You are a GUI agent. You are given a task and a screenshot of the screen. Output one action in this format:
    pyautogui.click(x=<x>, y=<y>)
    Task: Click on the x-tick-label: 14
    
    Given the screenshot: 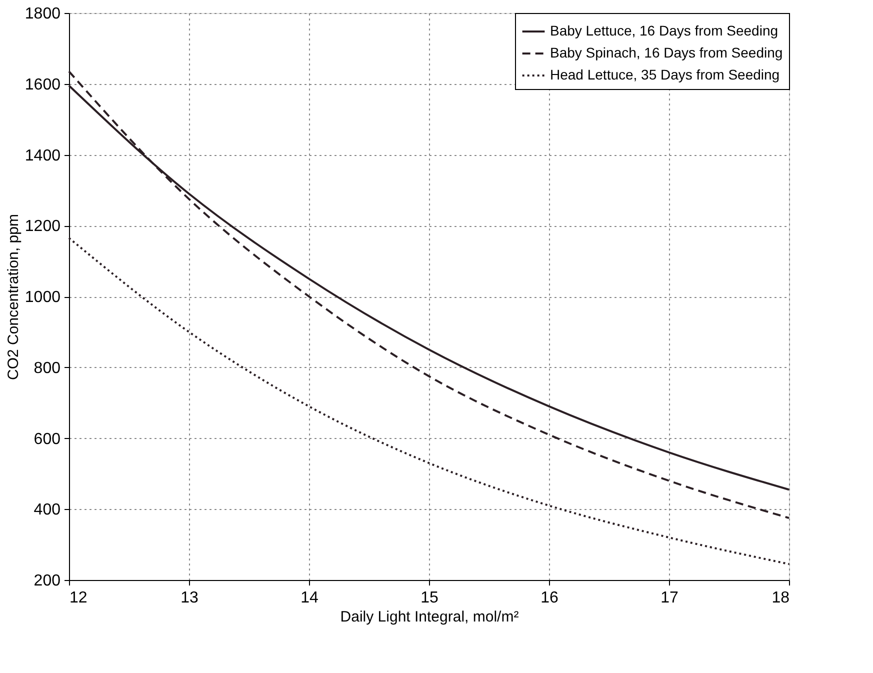 What is the action you would take?
    pyautogui.click(x=309, y=598)
    